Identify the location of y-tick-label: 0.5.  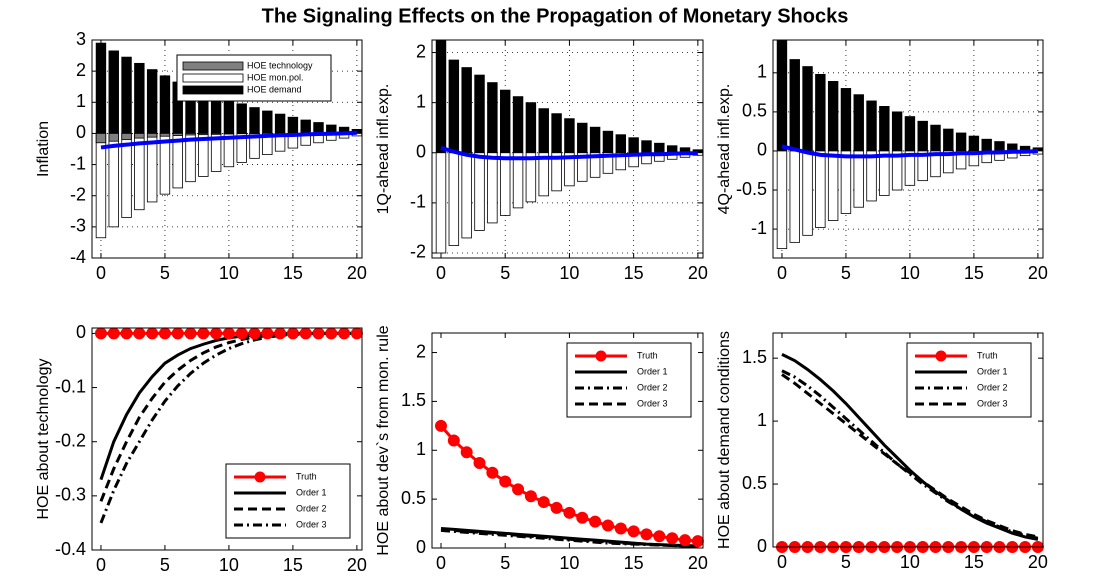
(754, 111).